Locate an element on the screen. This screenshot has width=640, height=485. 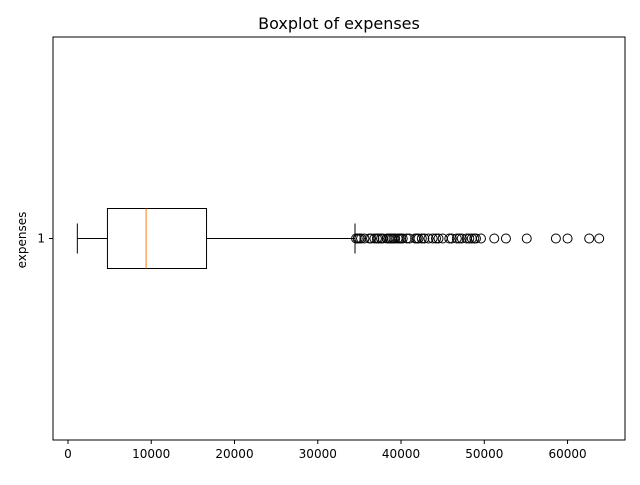
x-tick-label: 50000 is located at coordinates (484, 454).